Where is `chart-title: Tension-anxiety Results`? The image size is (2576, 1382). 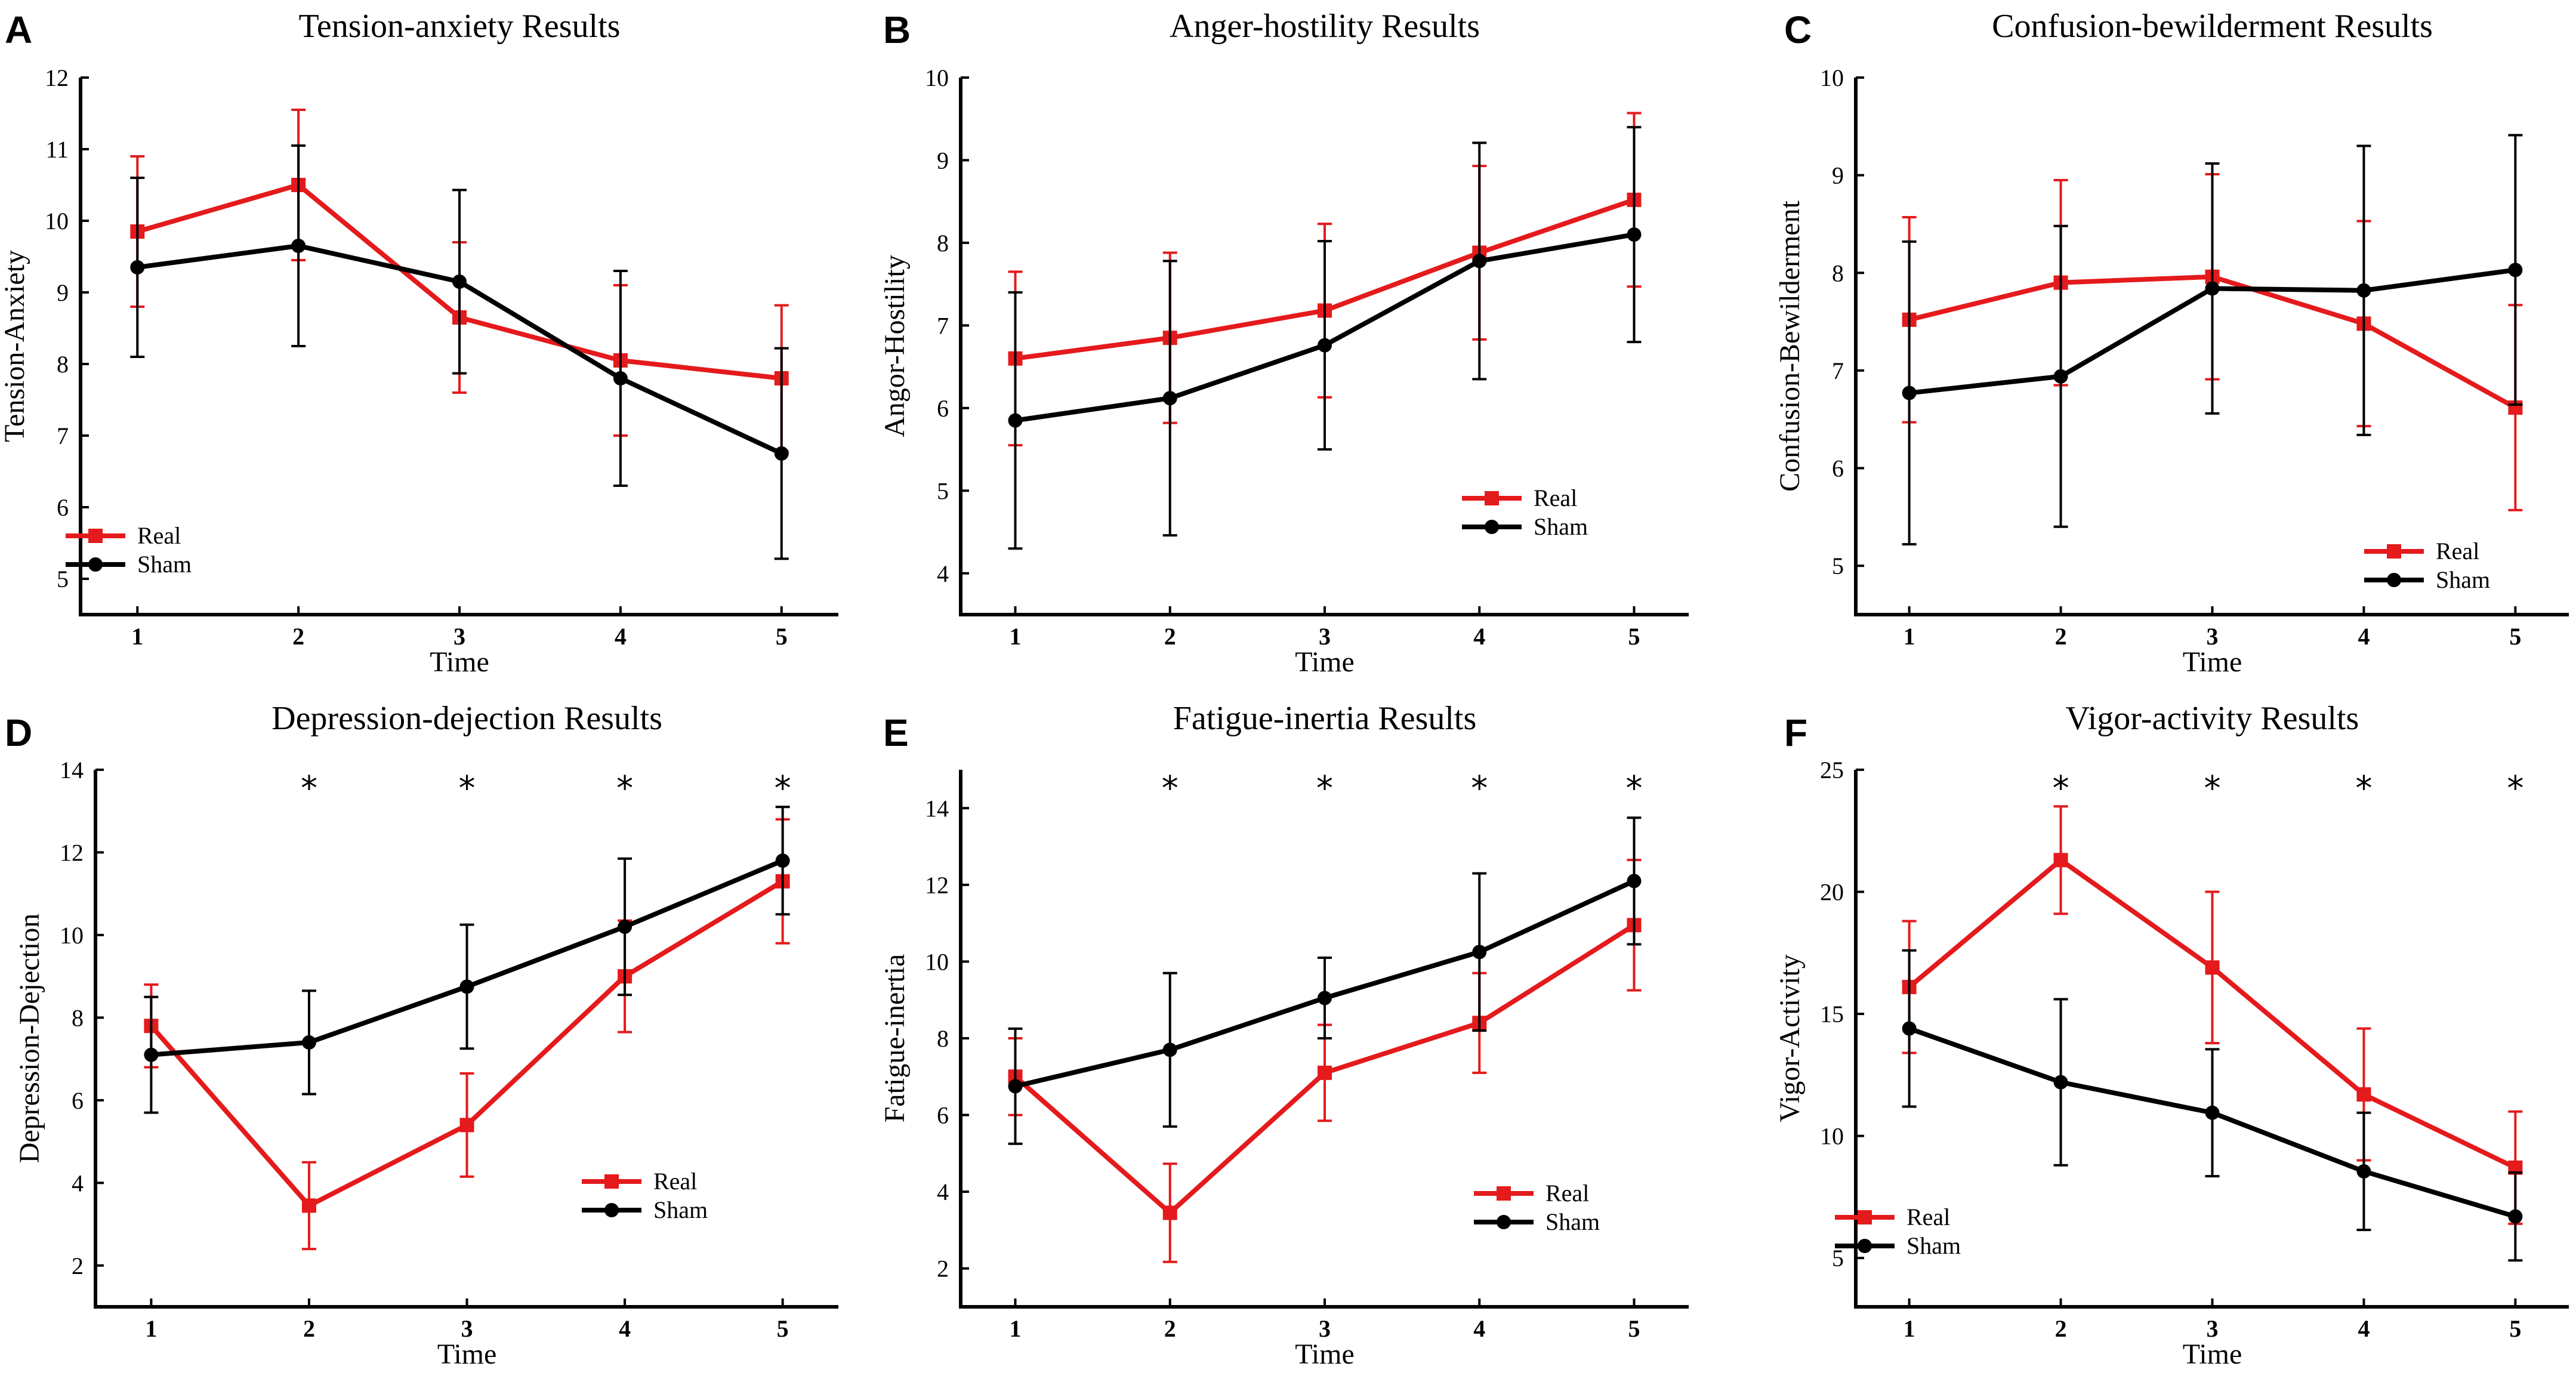 chart-title: Tension-anxiety Results is located at coordinates (460, 27).